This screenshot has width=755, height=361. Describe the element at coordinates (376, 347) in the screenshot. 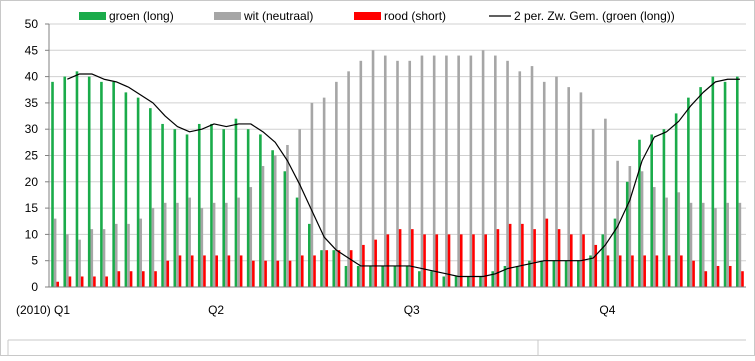

I see `chart-footer` at that location.